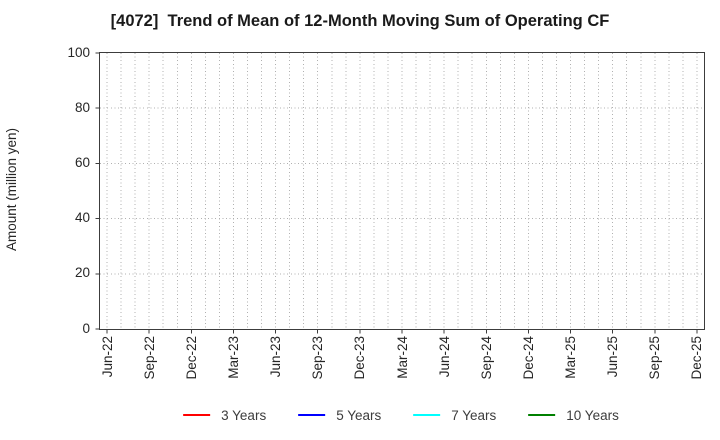 This screenshot has width=720, height=440. What do you see at coordinates (401, 415) in the screenshot?
I see `legend: 3 Years 5 Years 7 Years 10 Years` at bounding box center [401, 415].